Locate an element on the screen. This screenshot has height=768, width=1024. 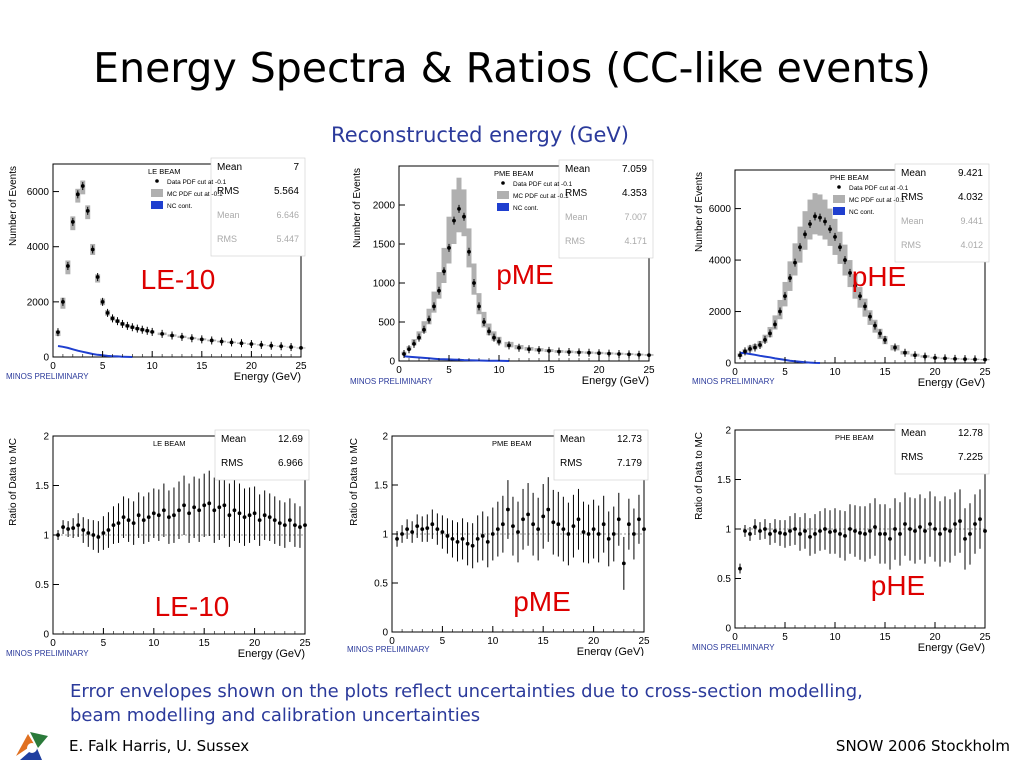
x-tick-label: 15 is located at coordinates (885, 372).